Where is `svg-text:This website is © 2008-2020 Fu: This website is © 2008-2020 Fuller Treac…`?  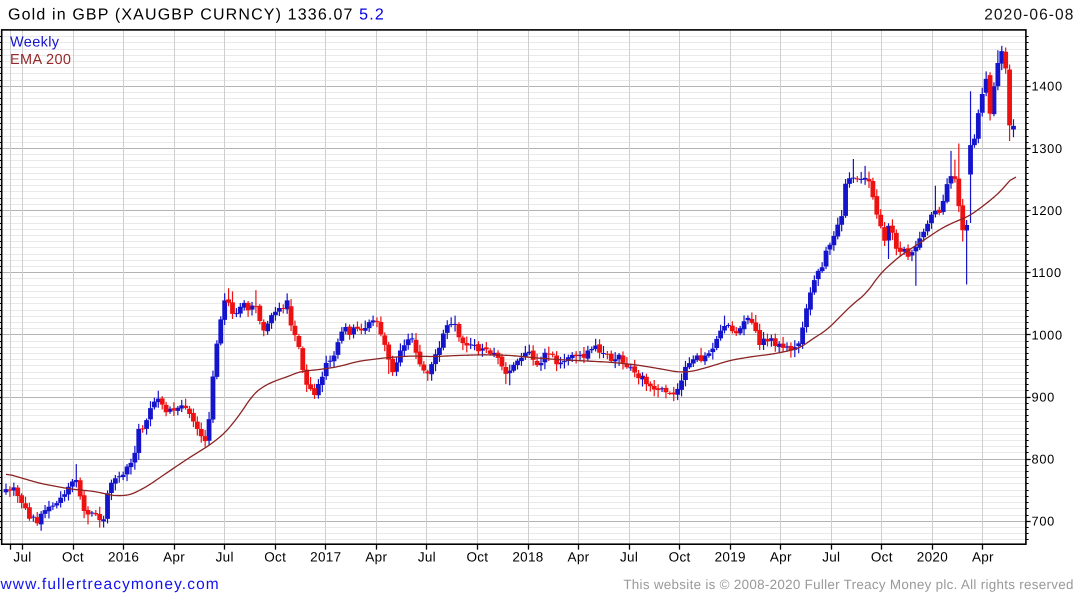 svg-text:This website is © 2008-2020 Fu: This website is © 2008-2020 Fuller Treac… is located at coordinates (848, 584).